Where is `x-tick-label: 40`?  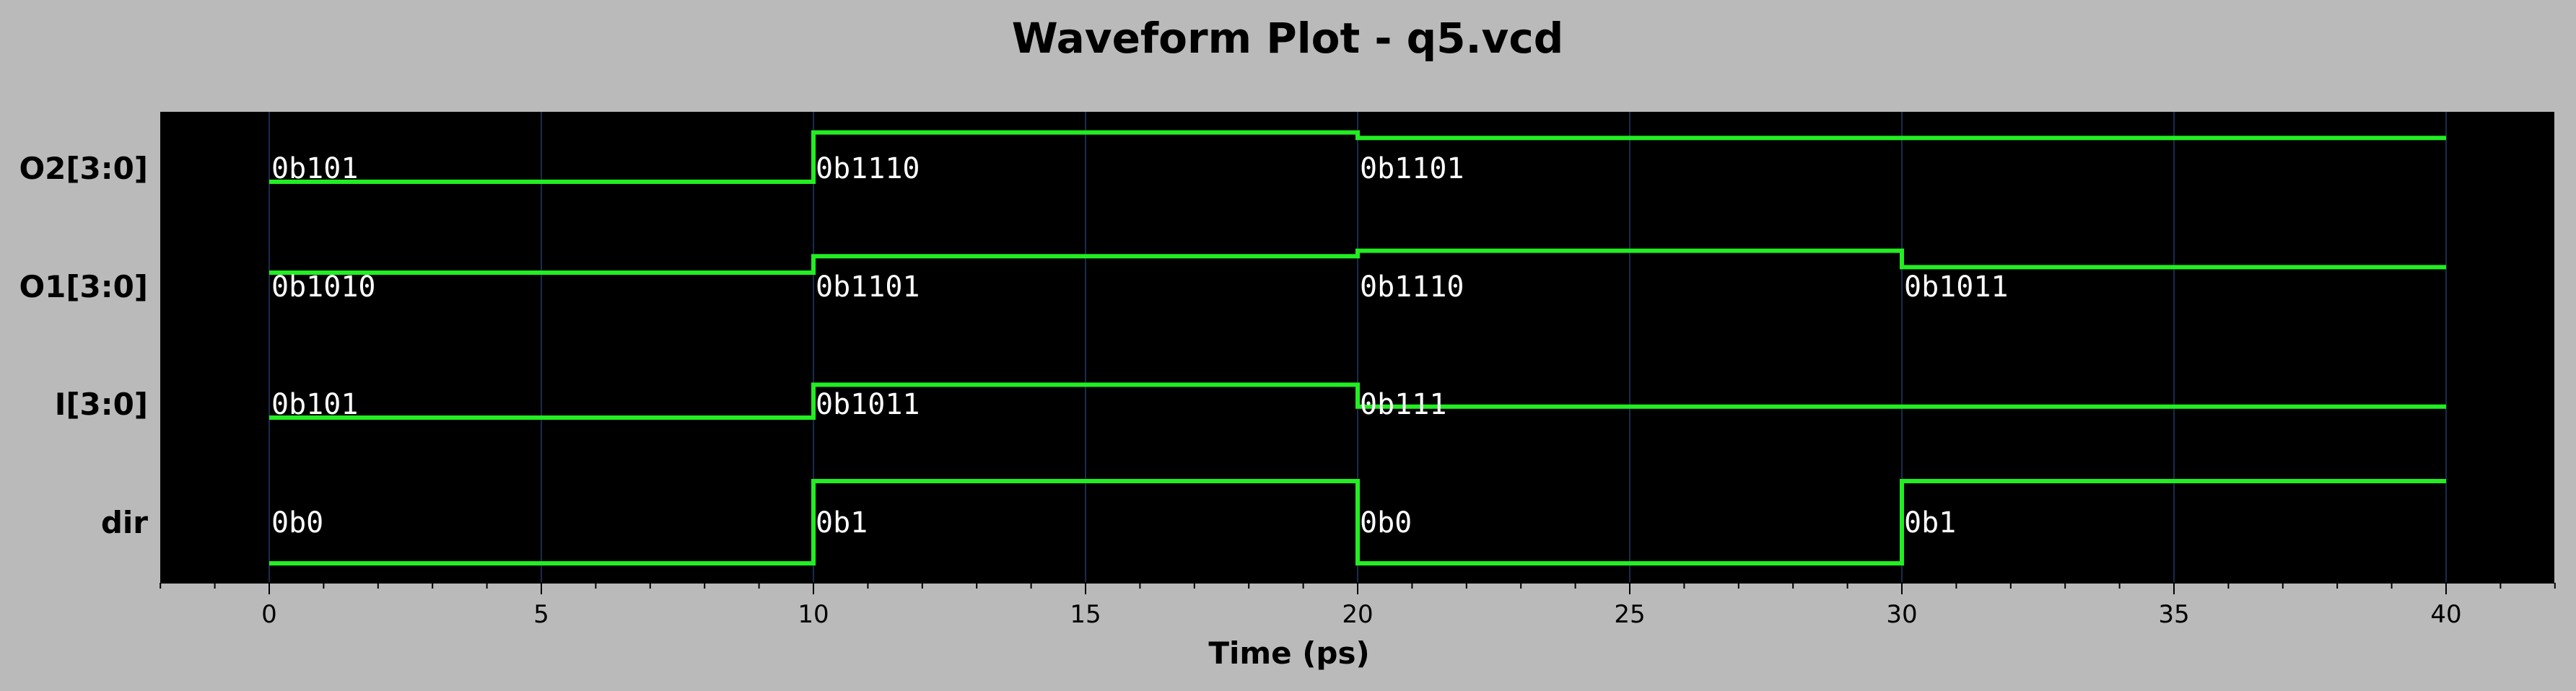 x-tick-label: 40 is located at coordinates (2445, 614).